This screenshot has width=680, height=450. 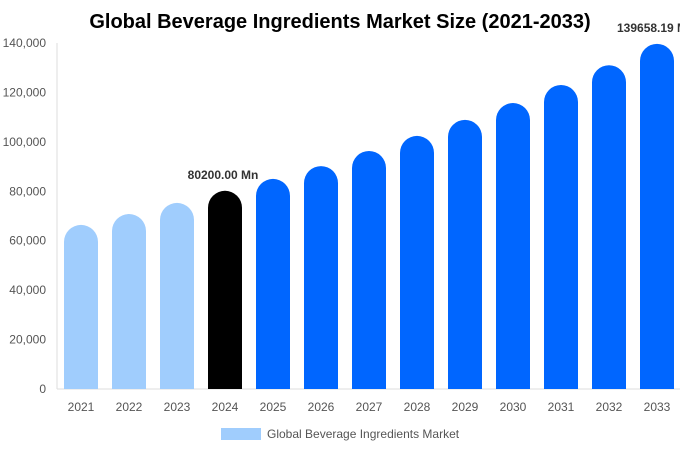 I want to click on x-tick-label: 2024, so click(x=225, y=407).